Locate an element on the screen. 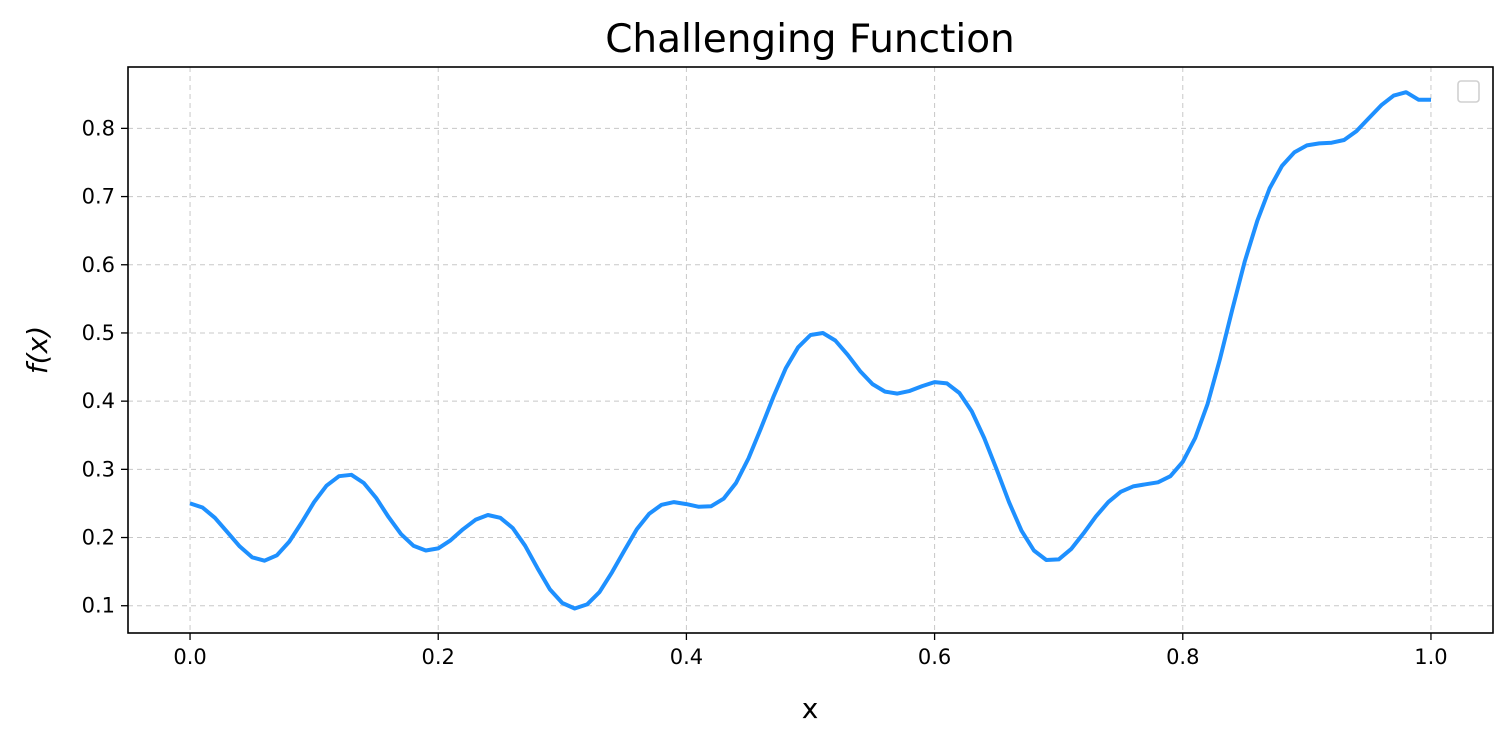 The height and width of the screenshot is (745, 1511). y-tick-label: 0.6 is located at coordinates (98, 265).